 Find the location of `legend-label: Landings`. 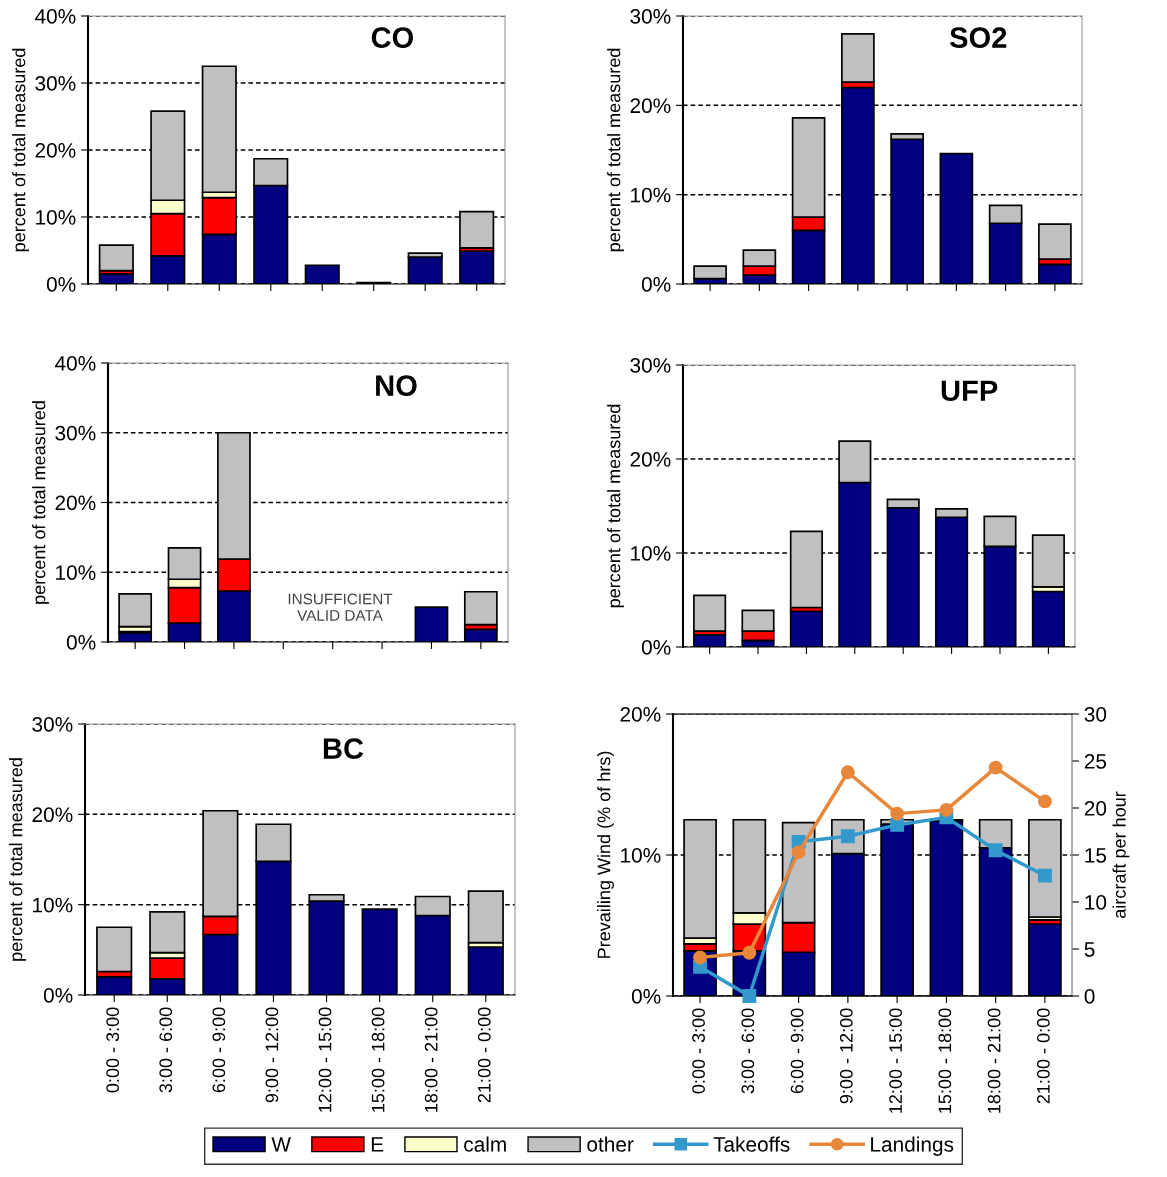

legend-label: Landings is located at coordinates (912, 1146).